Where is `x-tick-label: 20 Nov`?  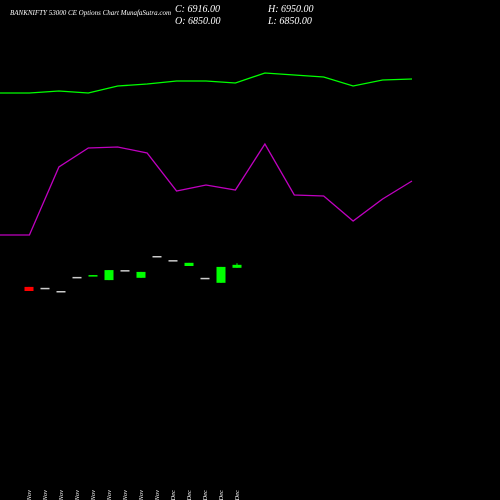
x-tick-label: 20 Nov is located at coordinates (125, 495).